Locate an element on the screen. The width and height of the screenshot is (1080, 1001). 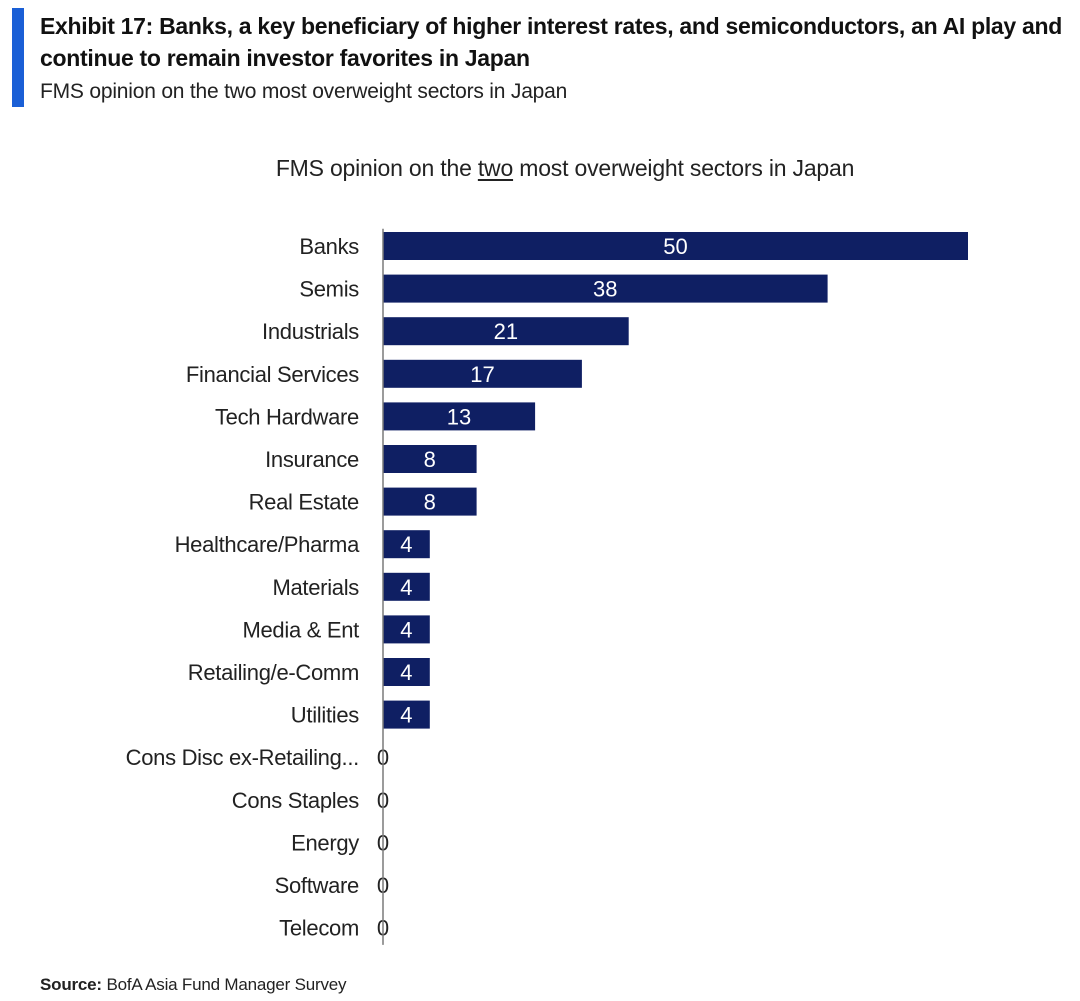
source-note: Source: BofA Asia Fund Manager Survey is located at coordinates (193, 985).